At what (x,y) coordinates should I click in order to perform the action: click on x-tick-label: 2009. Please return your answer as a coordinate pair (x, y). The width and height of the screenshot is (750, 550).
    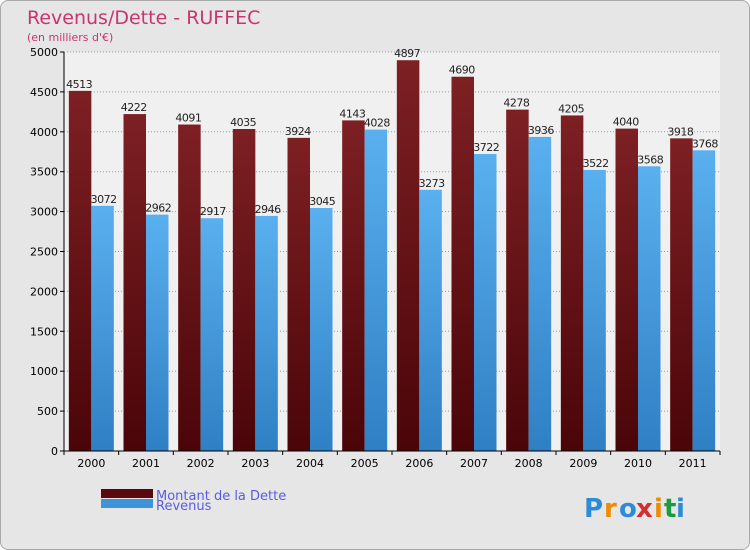
    Looking at the image, I should click on (583, 463).